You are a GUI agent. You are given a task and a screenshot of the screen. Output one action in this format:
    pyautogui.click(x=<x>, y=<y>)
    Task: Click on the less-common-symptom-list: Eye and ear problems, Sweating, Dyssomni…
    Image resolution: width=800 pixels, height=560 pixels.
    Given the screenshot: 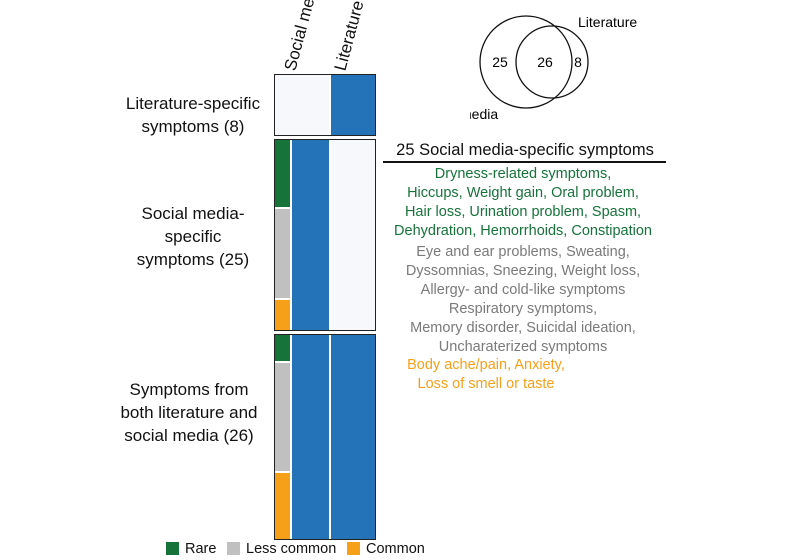 What is the action you would take?
    pyautogui.click(x=523, y=299)
    